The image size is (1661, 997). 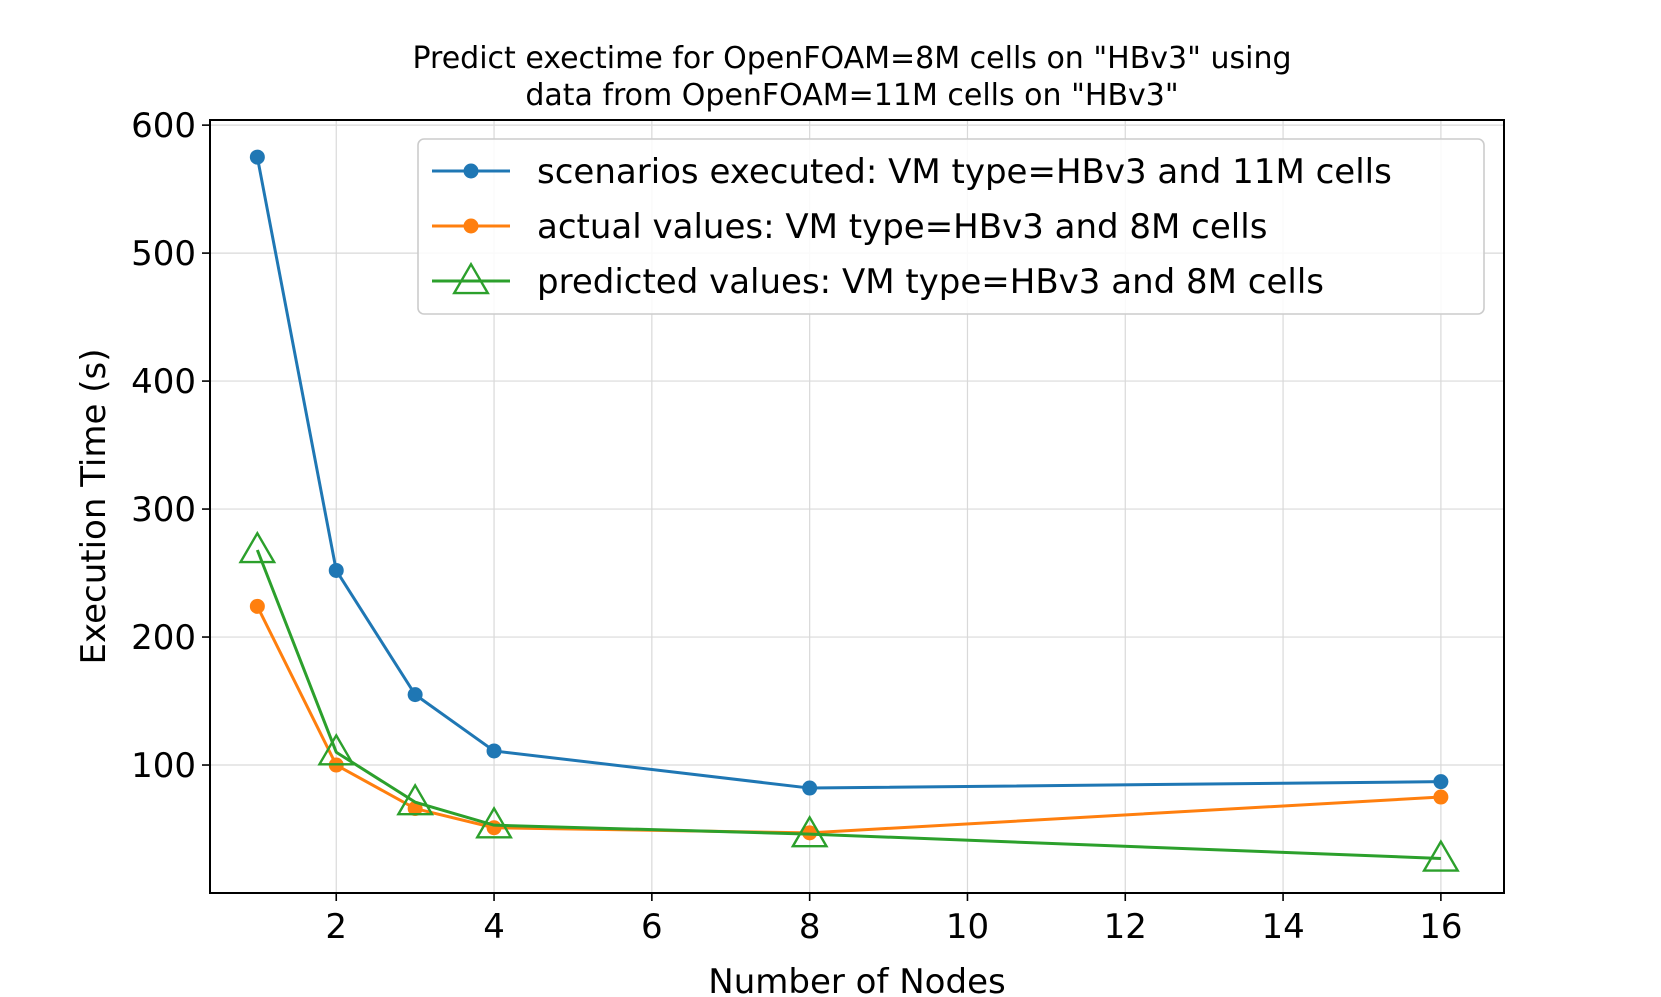 I want to click on legend-label: actual values: VM type=HBv3 and 8M cells, so click(x=902, y=227).